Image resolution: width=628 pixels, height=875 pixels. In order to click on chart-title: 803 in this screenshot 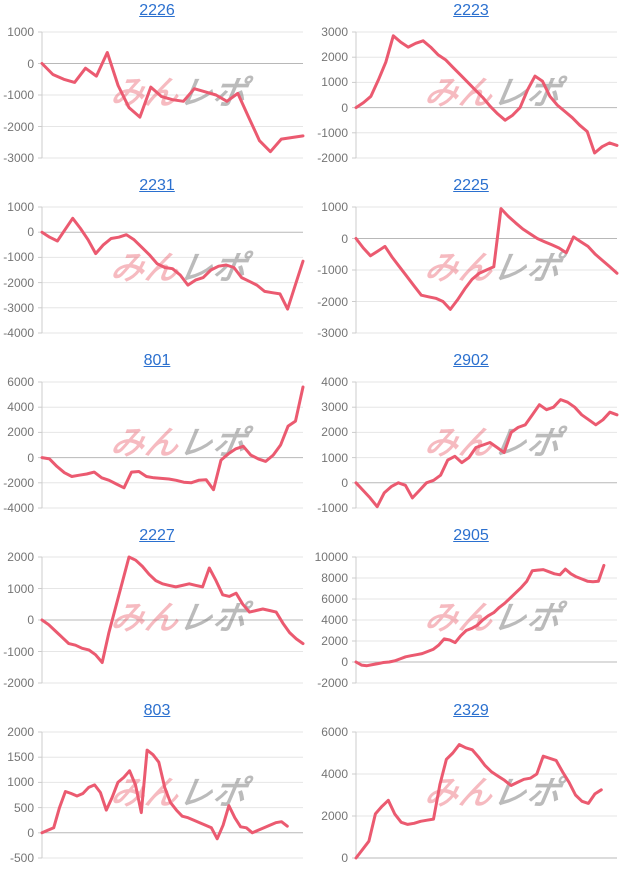, I will do `click(157, 711)`.